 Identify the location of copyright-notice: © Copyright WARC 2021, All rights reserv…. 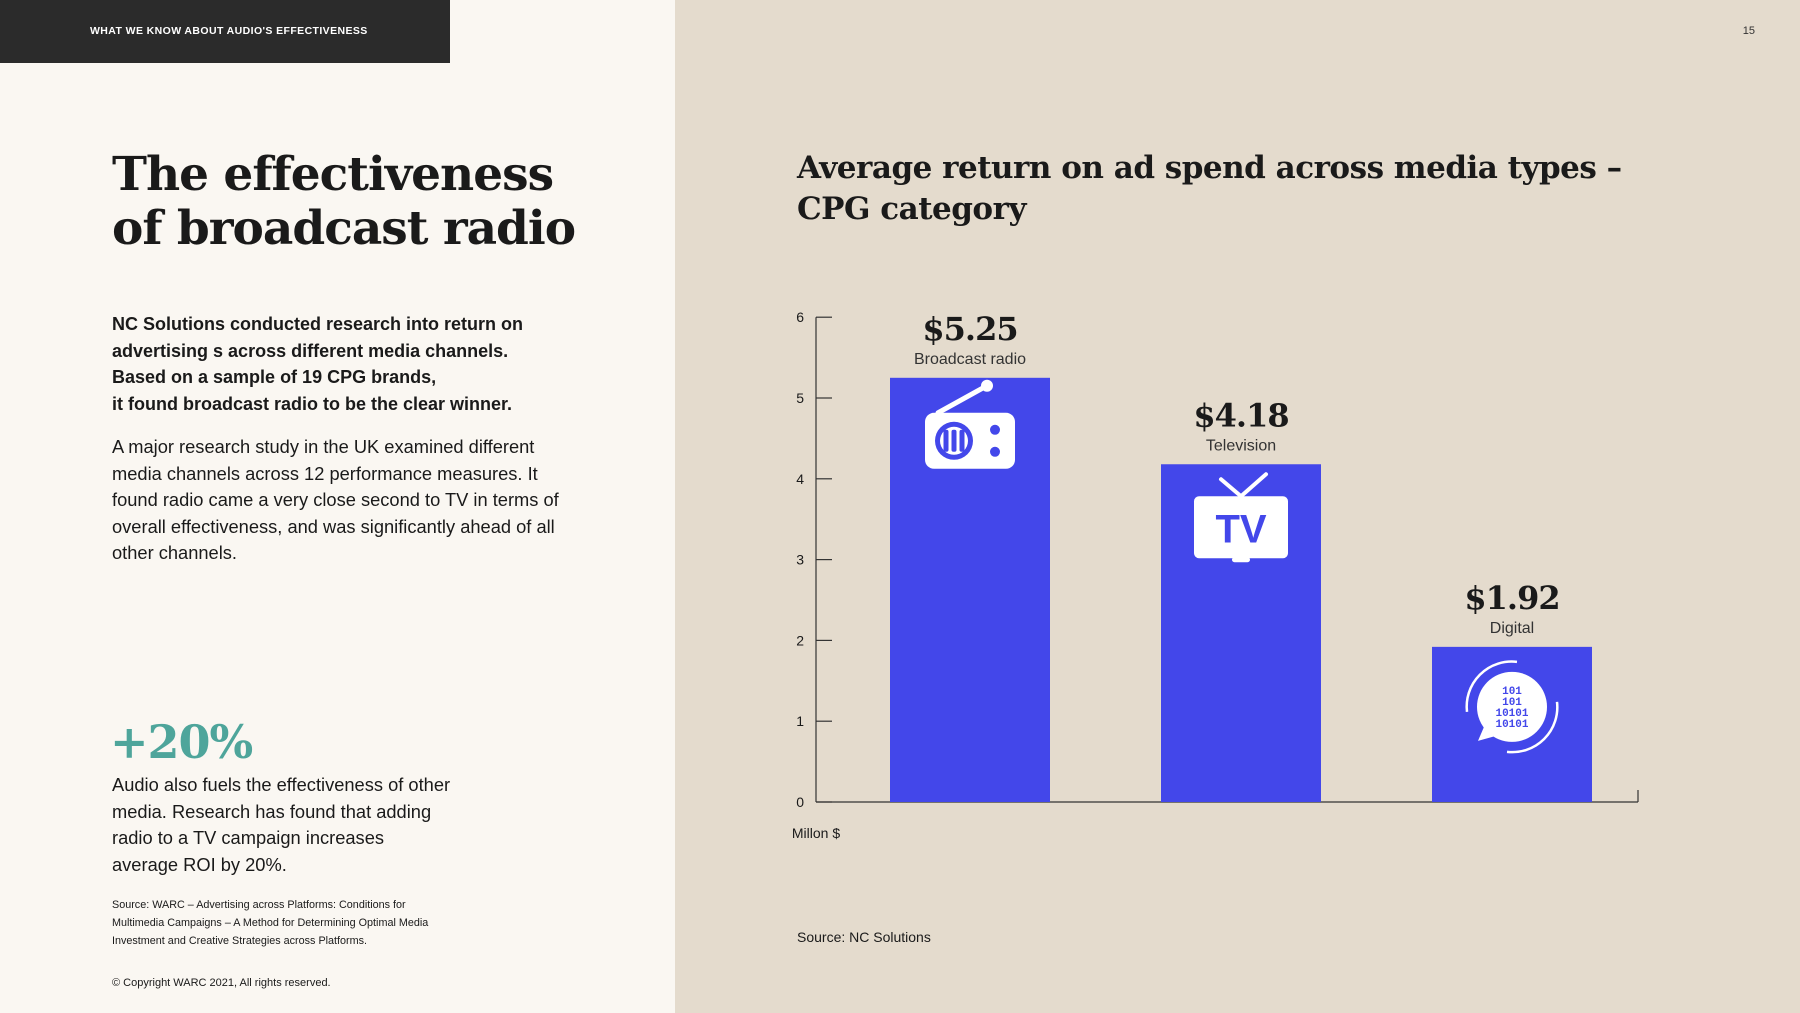
(221, 983).